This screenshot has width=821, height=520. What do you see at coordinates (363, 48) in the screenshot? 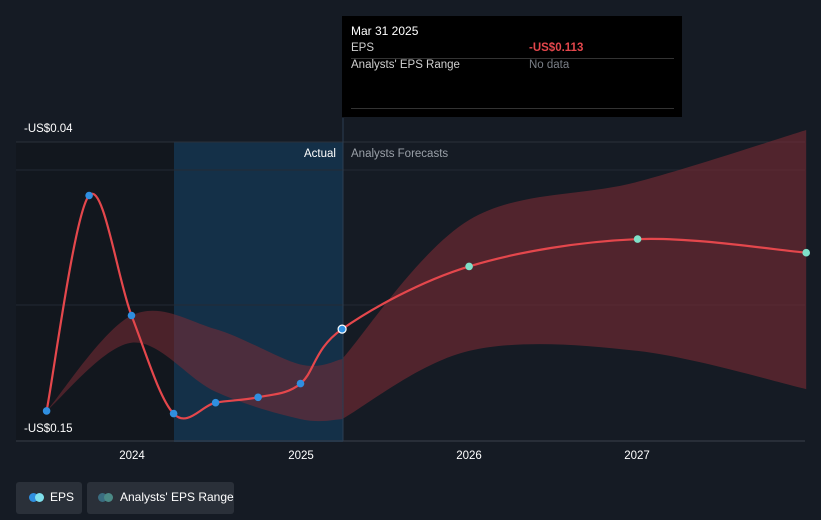
I see `tooltip-eps-label: EPS` at bounding box center [363, 48].